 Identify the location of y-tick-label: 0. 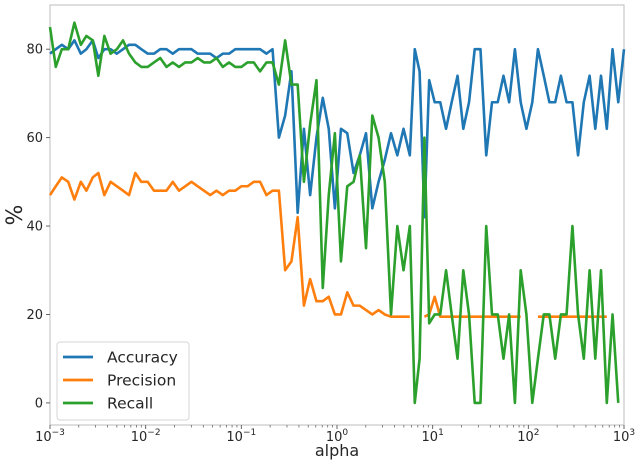
(39, 403).